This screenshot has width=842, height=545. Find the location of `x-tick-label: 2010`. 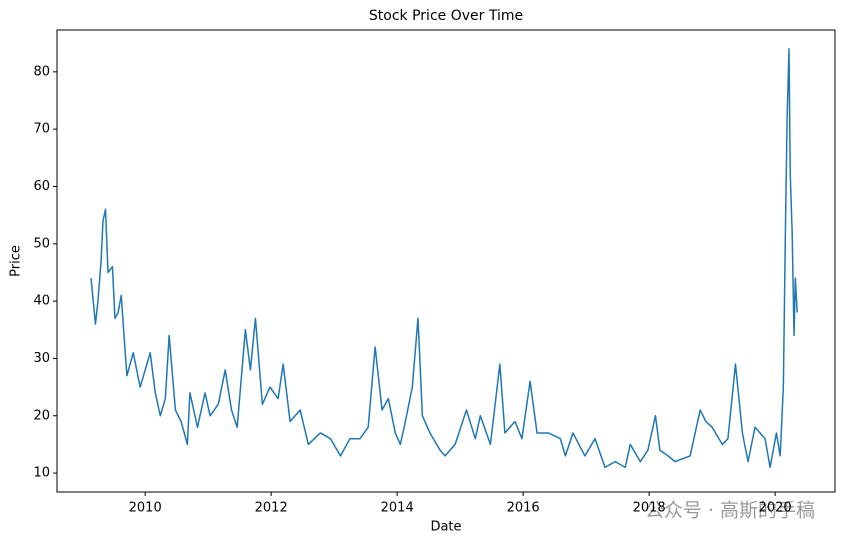

x-tick-label: 2010 is located at coordinates (145, 508).